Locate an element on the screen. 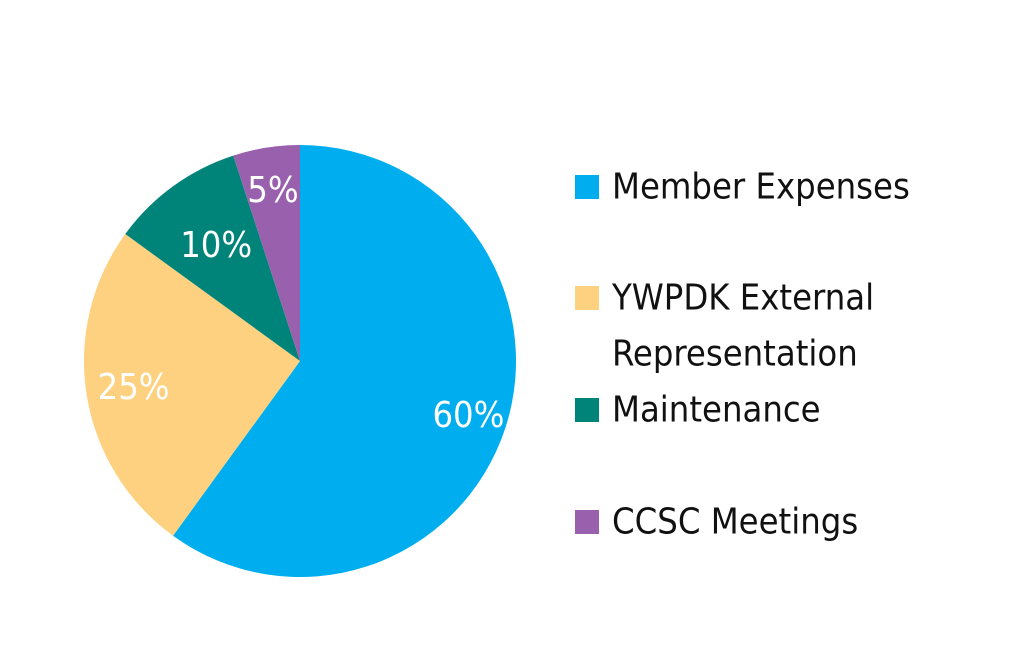 The height and width of the screenshot is (655, 1024). legend-item: YWPDK External Representation is located at coordinates (724, 326).